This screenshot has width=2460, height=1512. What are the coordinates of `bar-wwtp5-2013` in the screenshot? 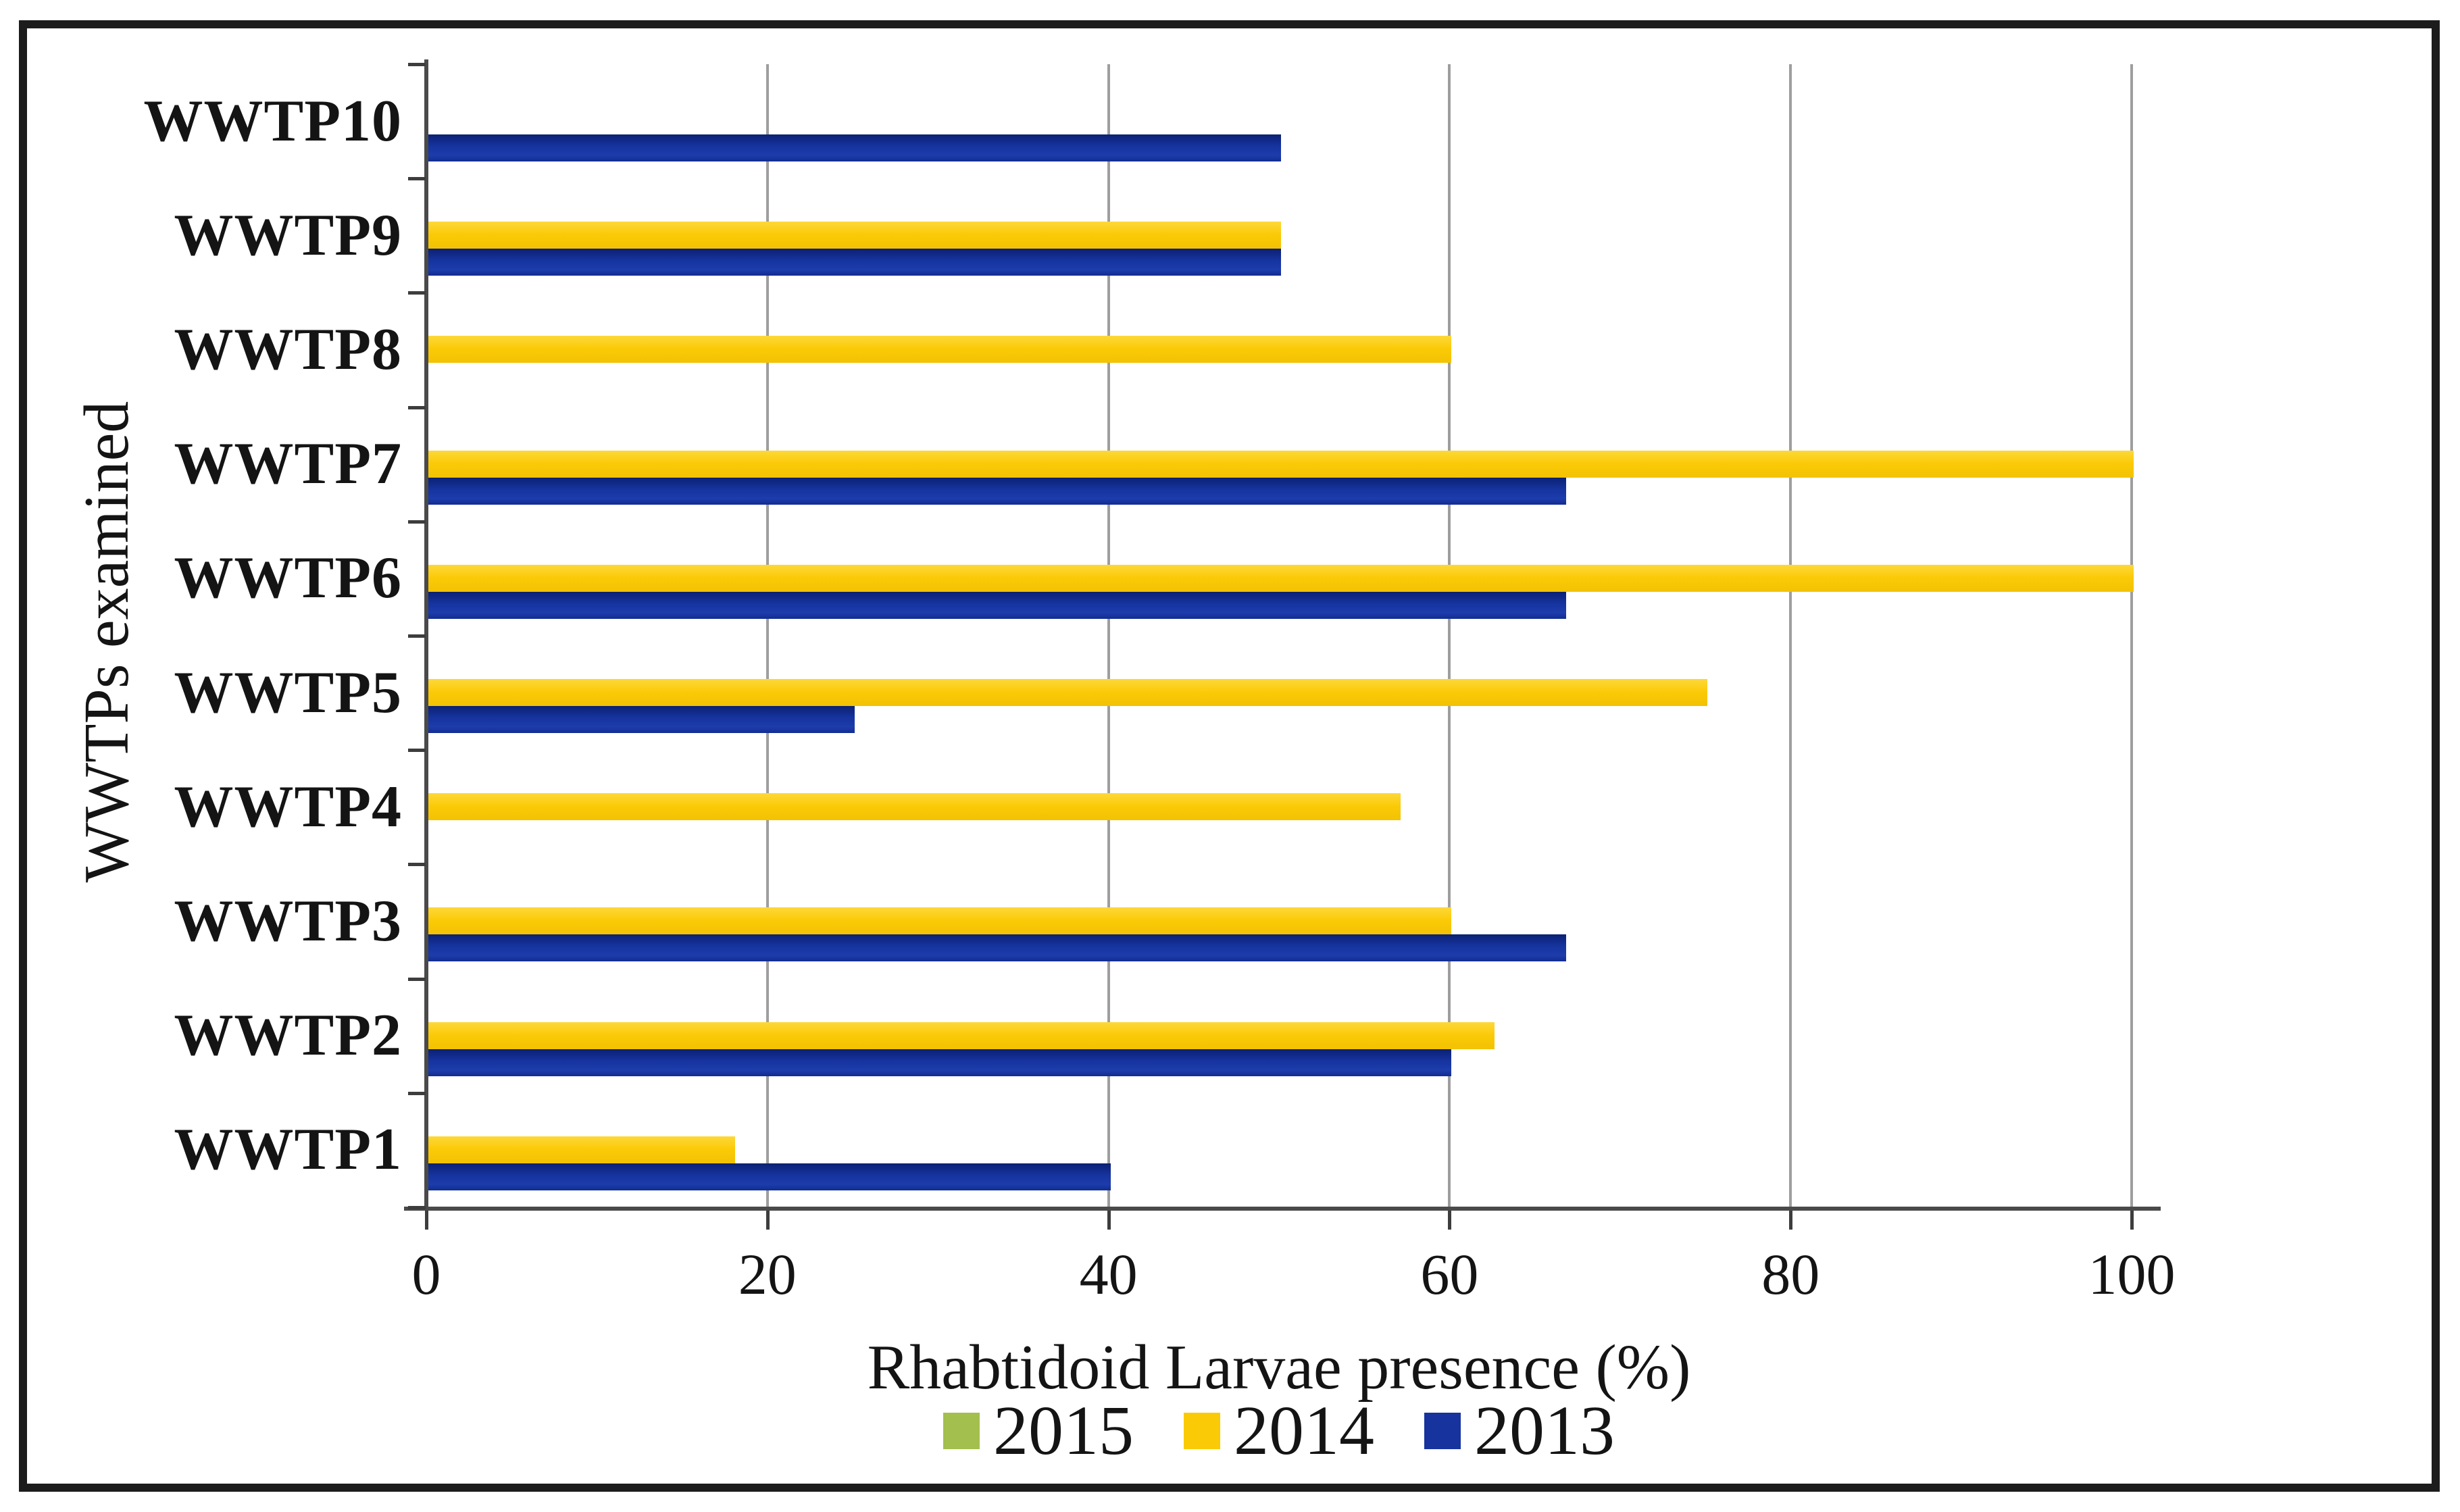 It's located at (641, 720).